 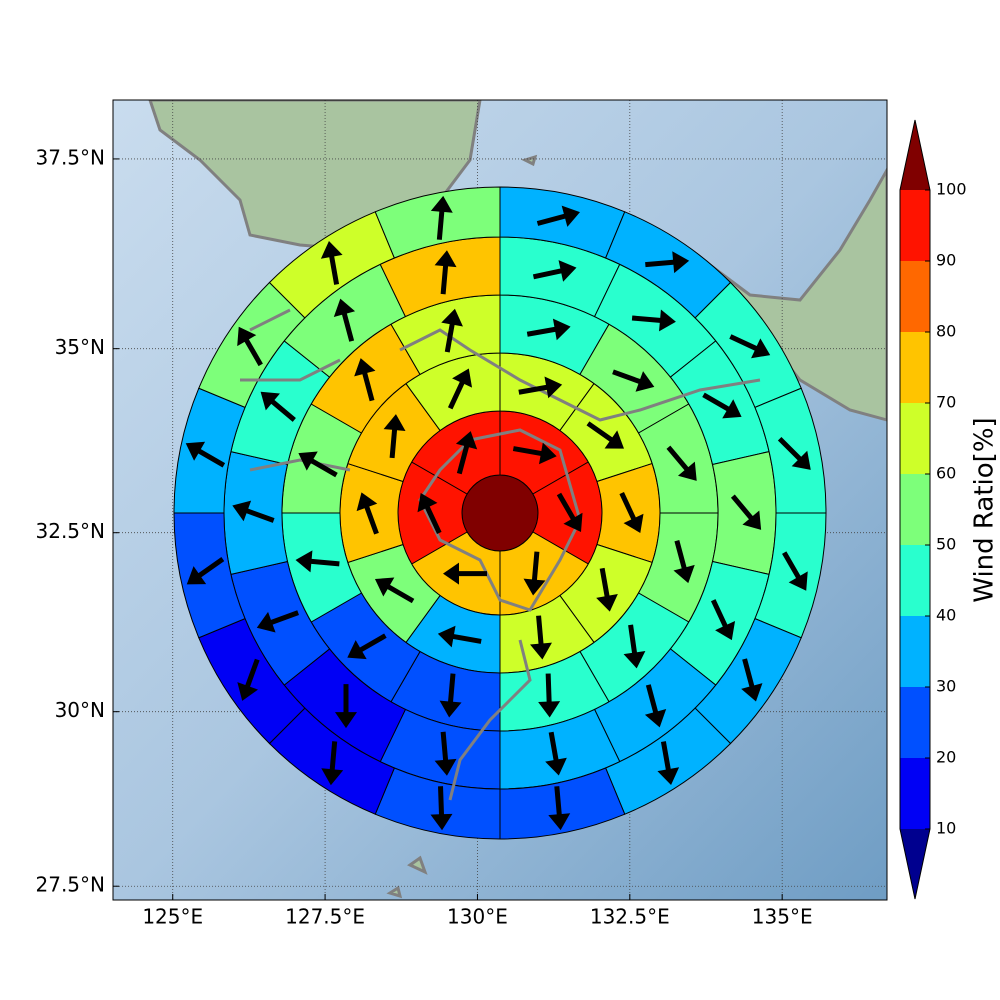 I want to click on colorbar-extend-high, so click(x=915, y=155).